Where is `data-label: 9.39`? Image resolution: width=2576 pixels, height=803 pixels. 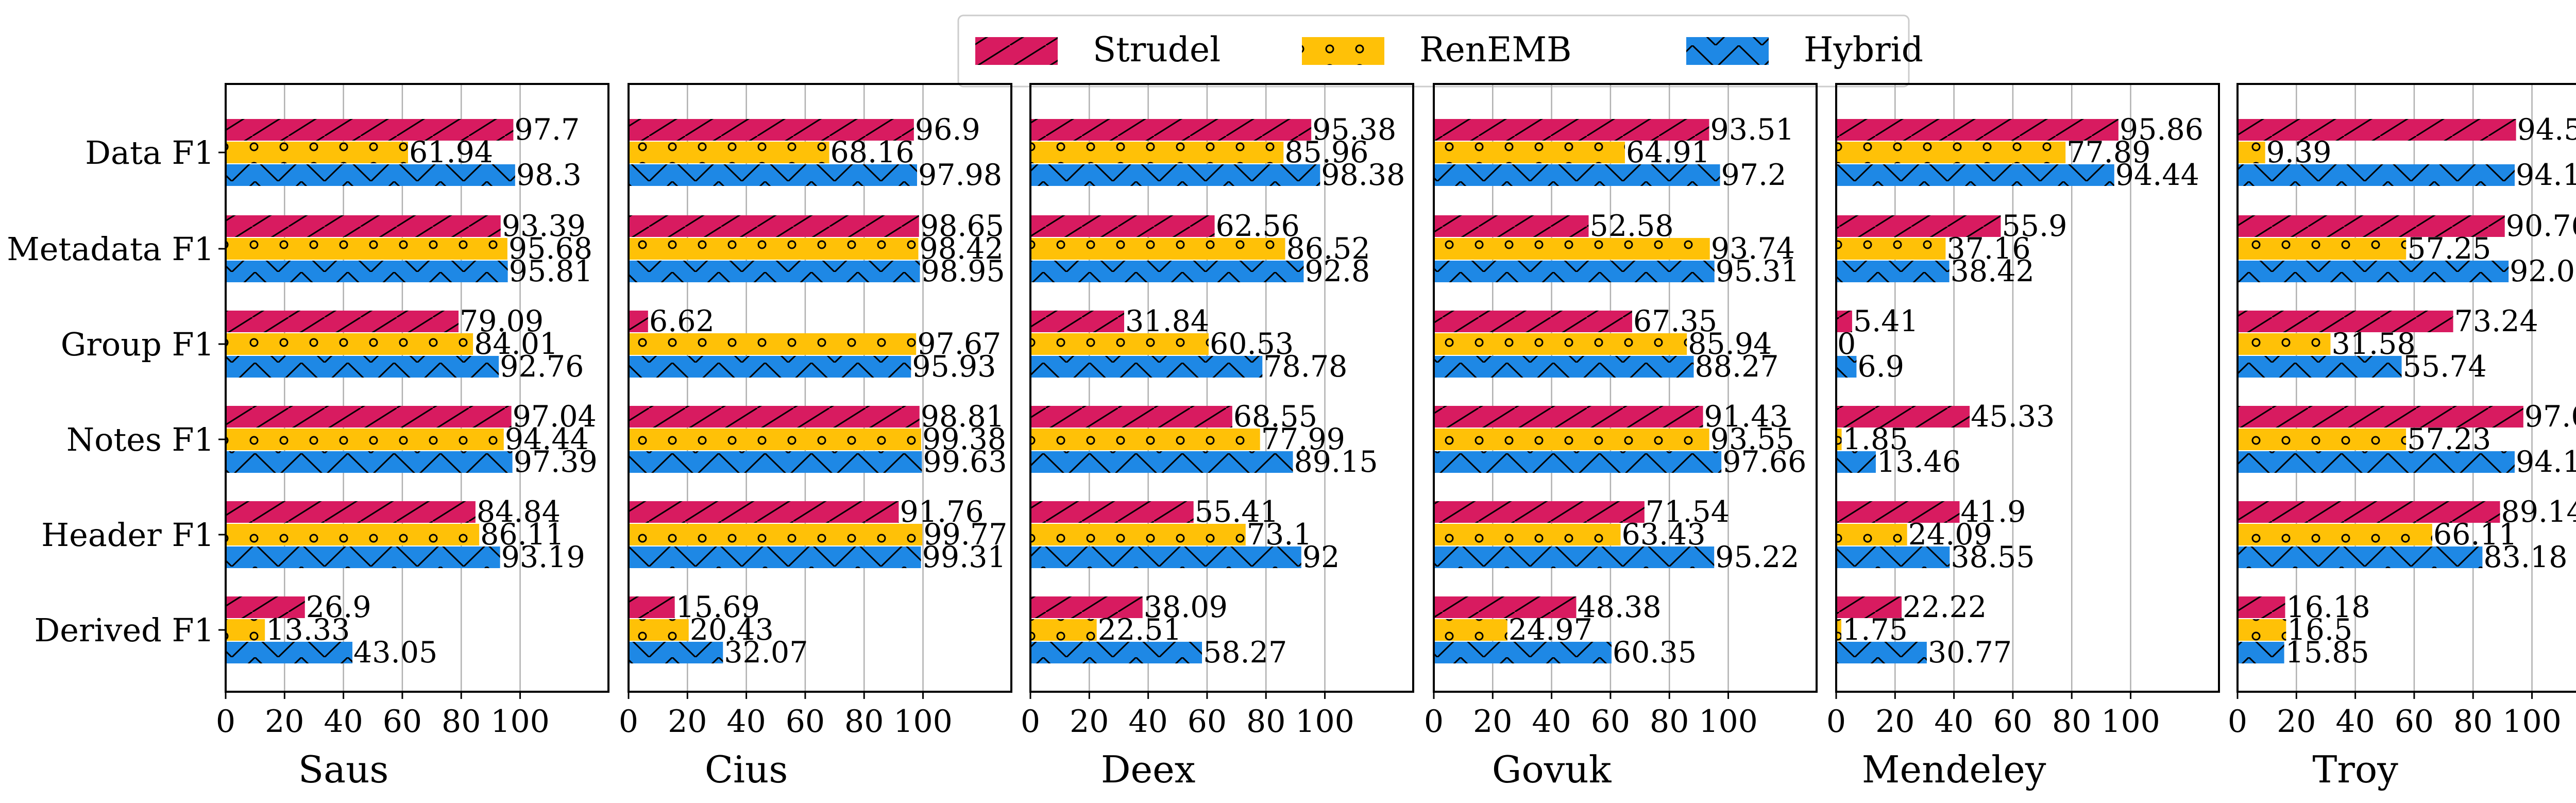
data-label: 9.39 is located at coordinates (2299, 152).